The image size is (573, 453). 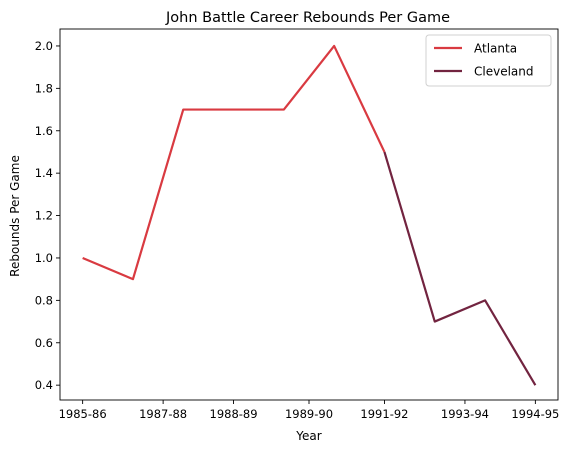 What do you see at coordinates (495, 49) in the screenshot?
I see `legend-label-atlanta: Atlanta` at bounding box center [495, 49].